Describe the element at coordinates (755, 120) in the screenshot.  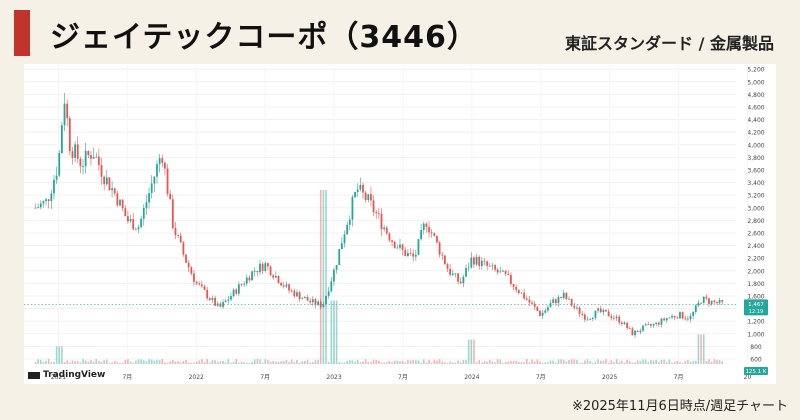
I see `y-tick-label: 4,400` at that location.